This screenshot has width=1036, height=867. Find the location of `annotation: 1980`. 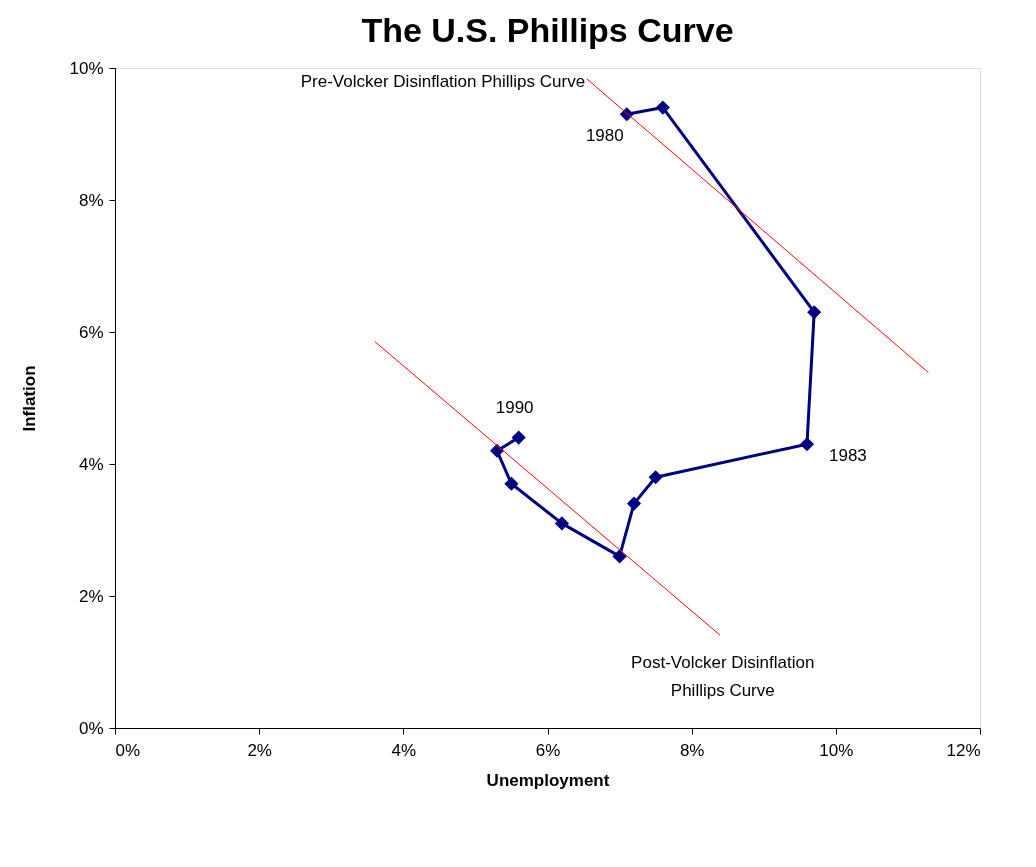

annotation: 1980 is located at coordinates (604, 136).